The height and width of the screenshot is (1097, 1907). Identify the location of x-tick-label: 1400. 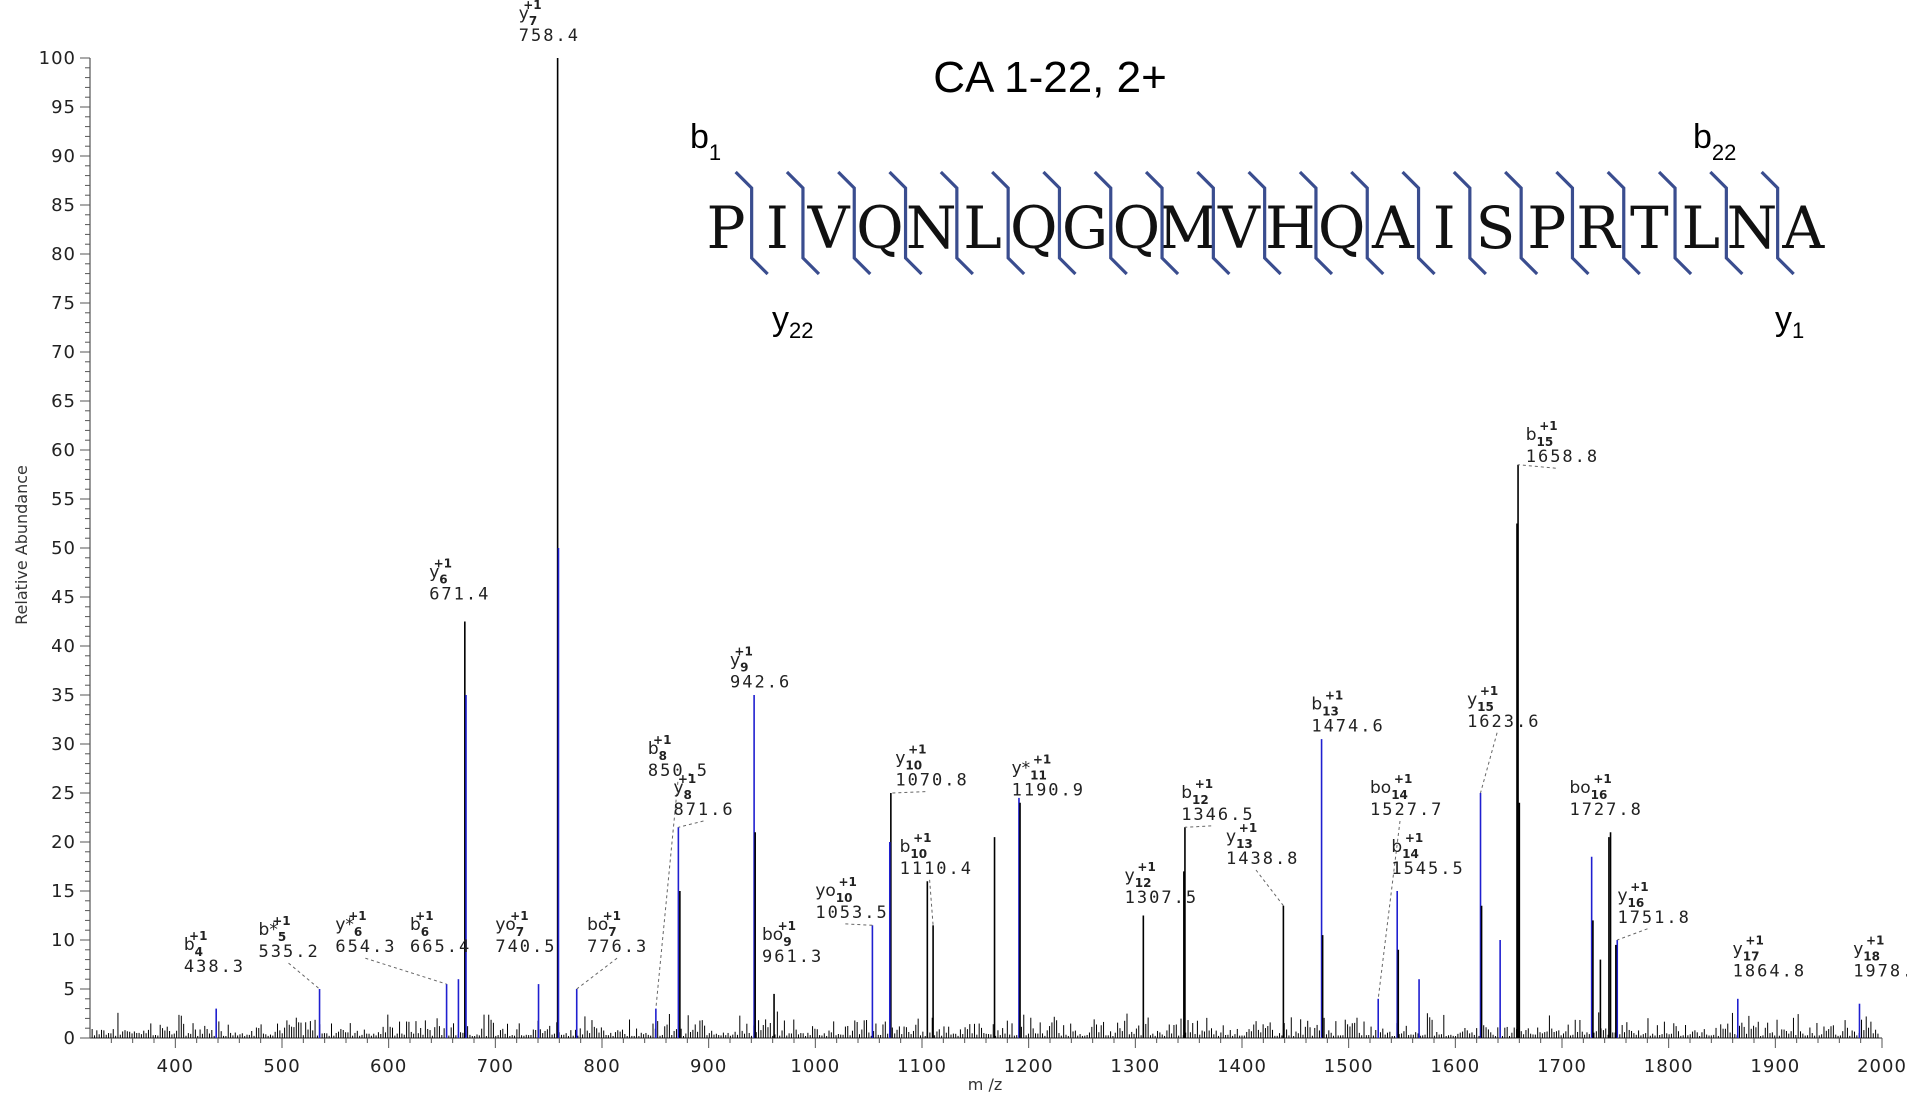
(1242, 1066).